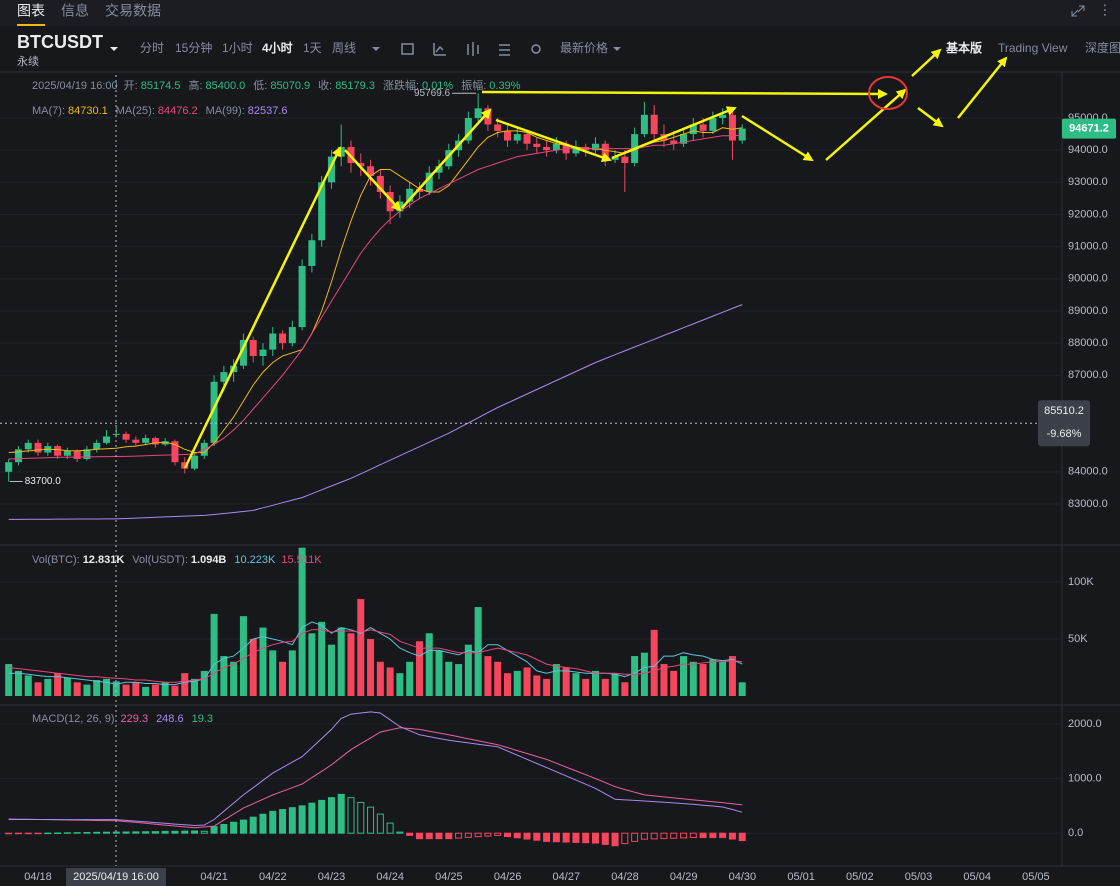  What do you see at coordinates (255, 560) in the screenshot?
I see `legend-text: 10.223K` at bounding box center [255, 560].